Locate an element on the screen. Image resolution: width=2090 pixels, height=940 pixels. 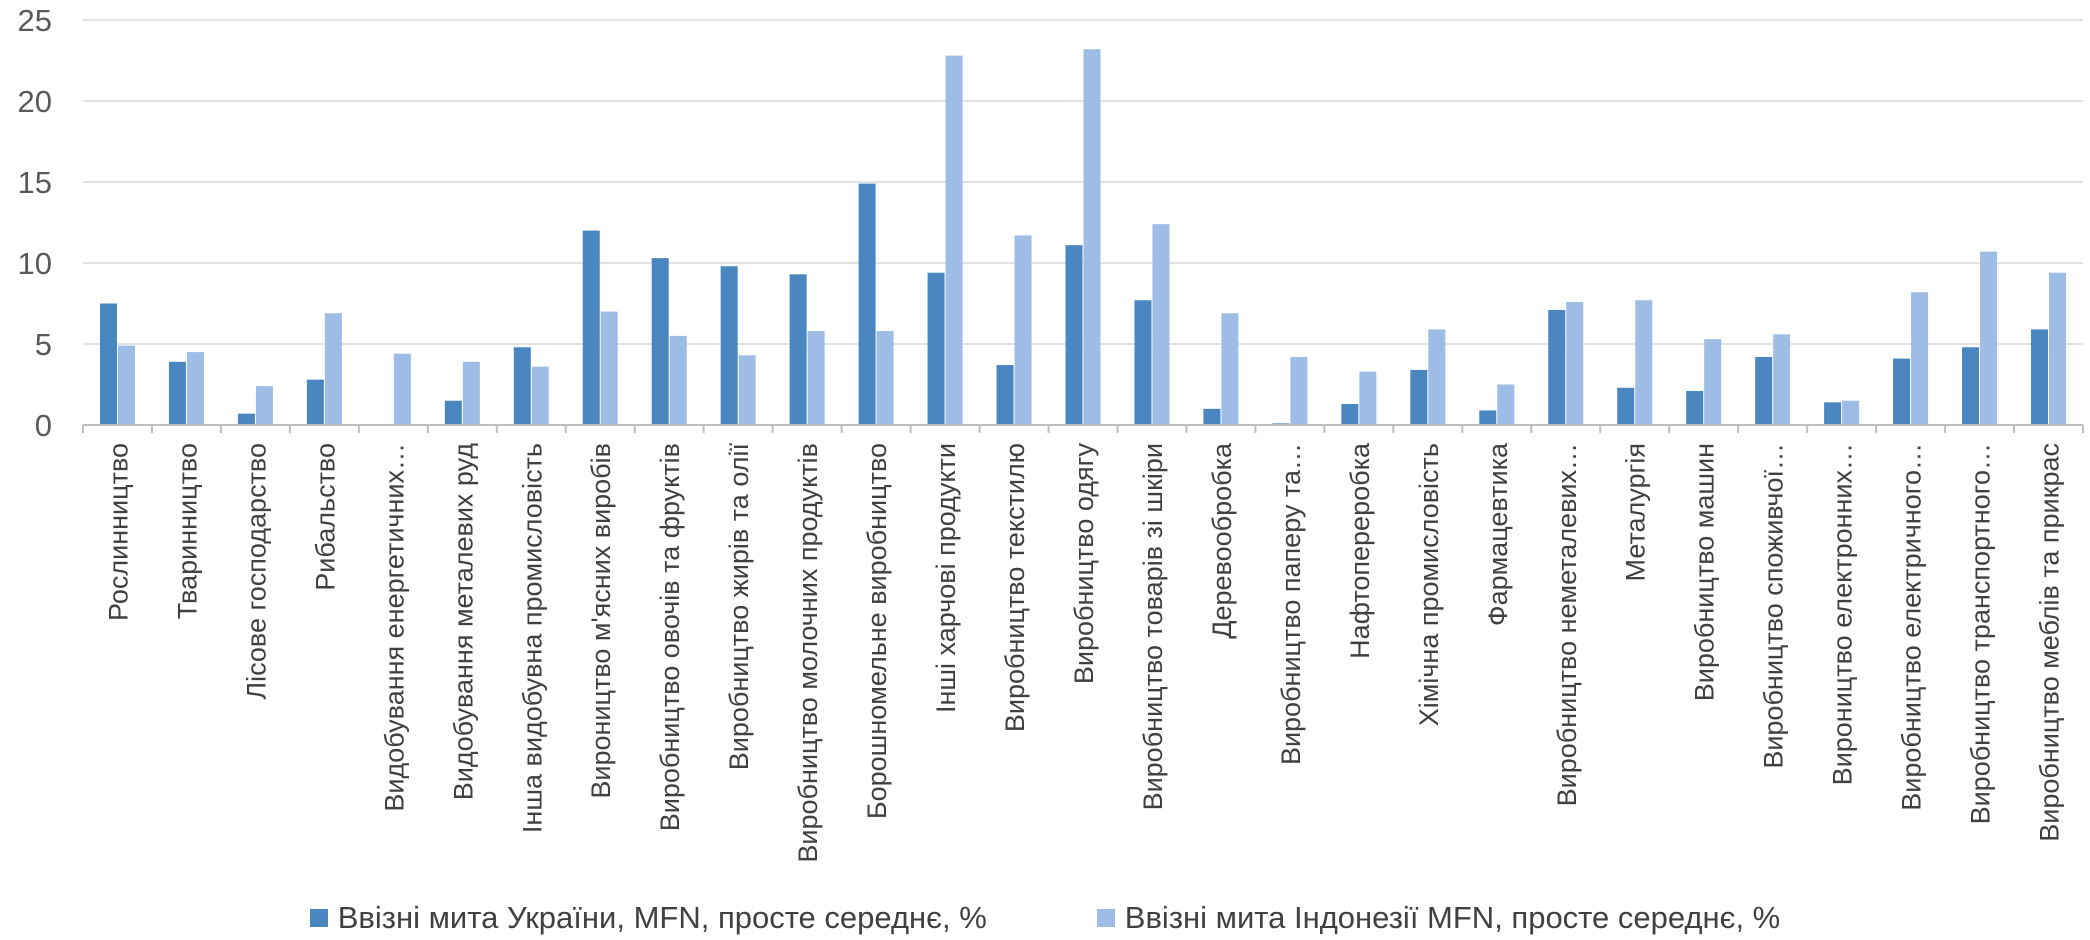
x-category-label: Лісове господарство is located at coordinates (256, 571).